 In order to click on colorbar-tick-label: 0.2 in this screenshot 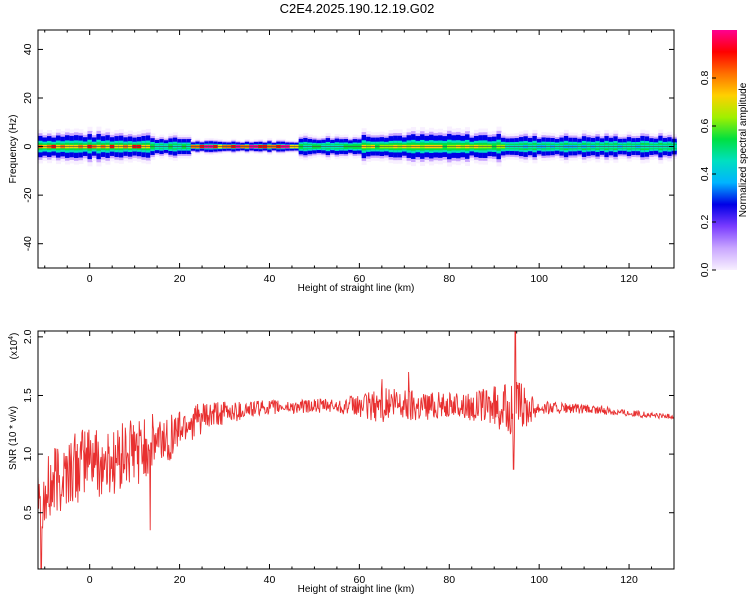, I will do `click(705, 222)`.